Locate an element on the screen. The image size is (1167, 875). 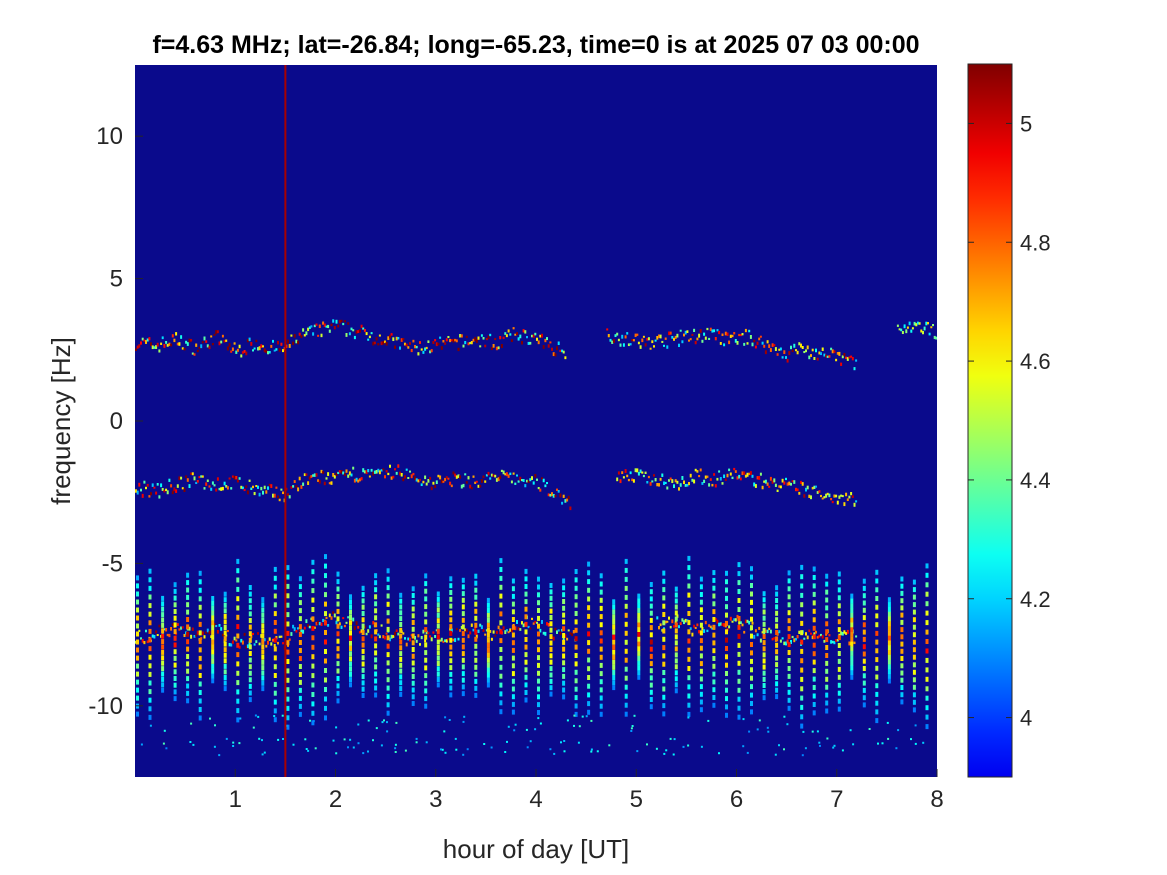
colorbar-ticks: 54.84.64.44.24 is located at coordinates (1009, 421).